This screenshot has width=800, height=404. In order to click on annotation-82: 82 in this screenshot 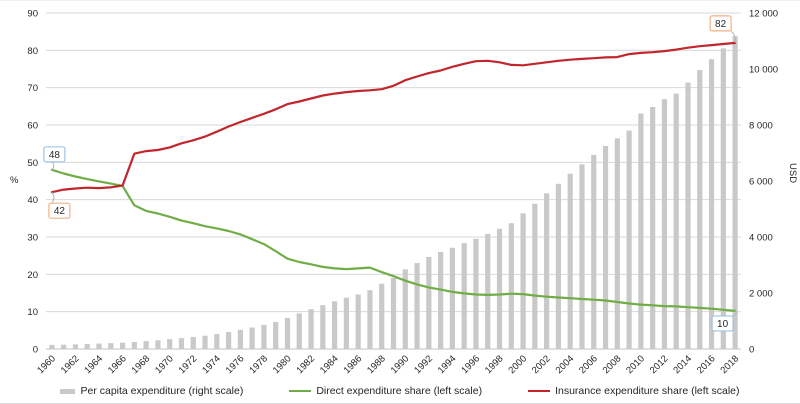, I will do `click(723, 29)`.